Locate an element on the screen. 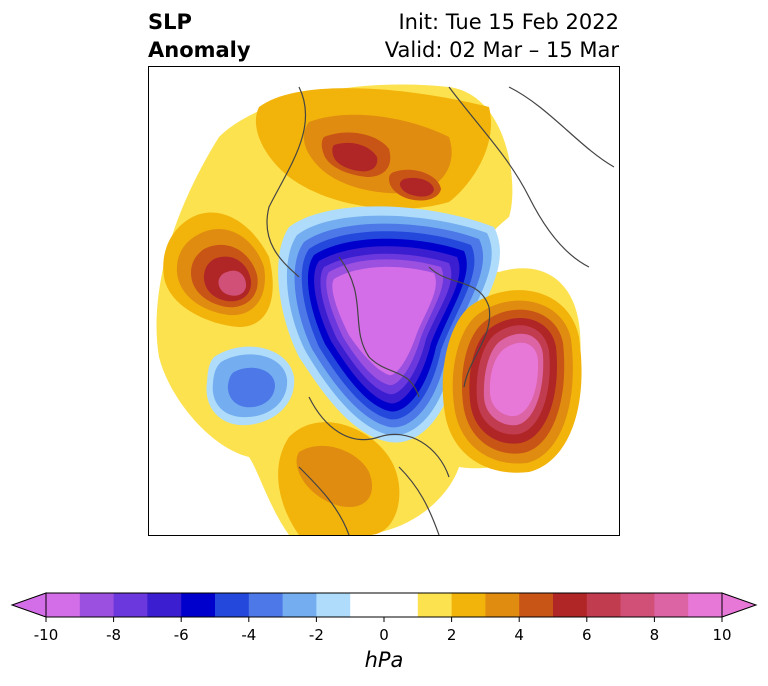 The image size is (768, 686). init-date: Init: Tue 15 Feb 2022 is located at coordinates (508, 22).